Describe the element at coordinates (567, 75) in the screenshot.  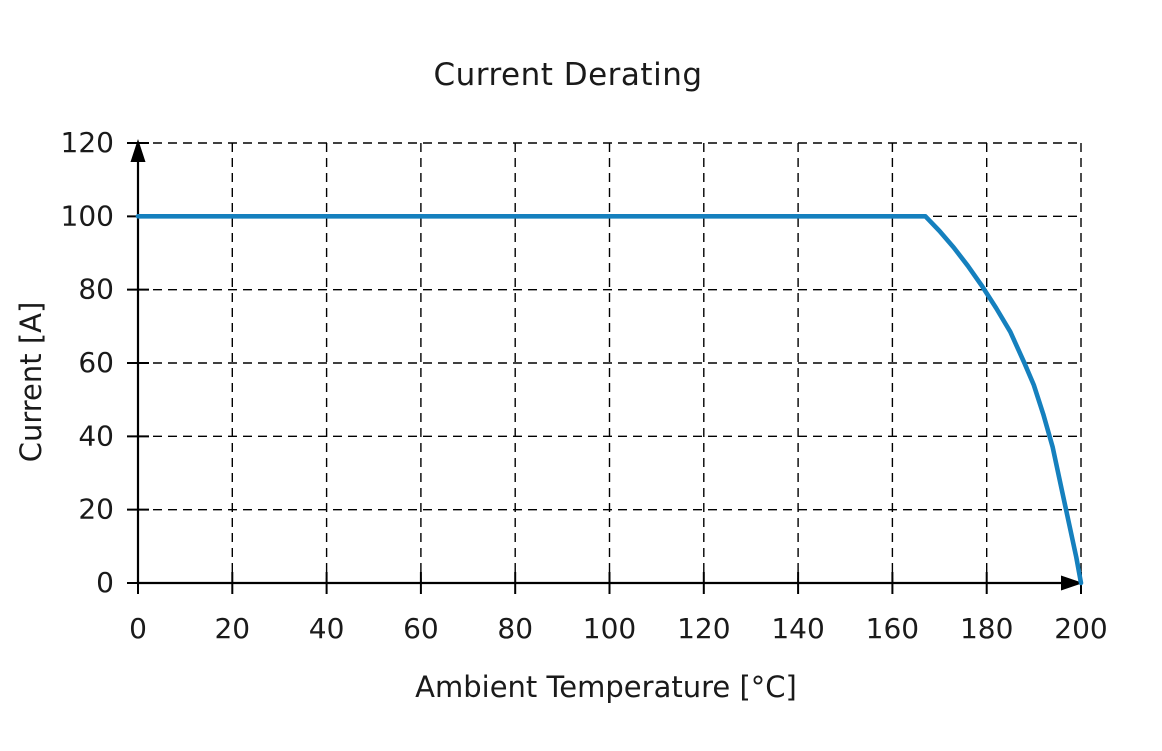
I see `chart-title: Current Derating` at that location.